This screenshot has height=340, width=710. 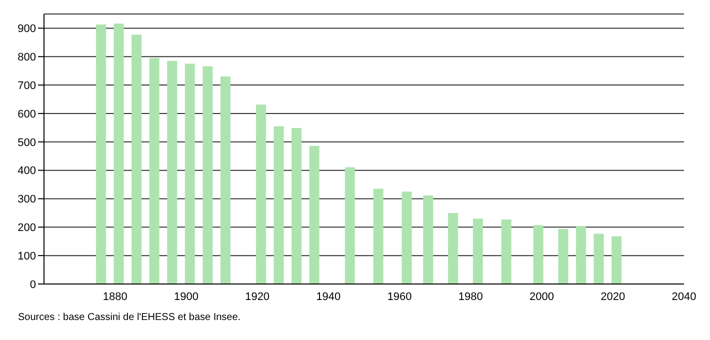 I want to click on x-tick-label: 1940, so click(x=328, y=296).